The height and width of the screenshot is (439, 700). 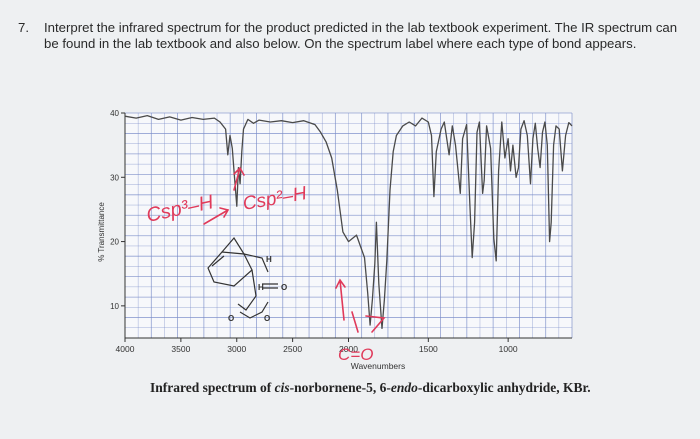 What do you see at coordinates (269, 259) in the screenshot?
I see `structure-h-top-label: H` at bounding box center [269, 259].